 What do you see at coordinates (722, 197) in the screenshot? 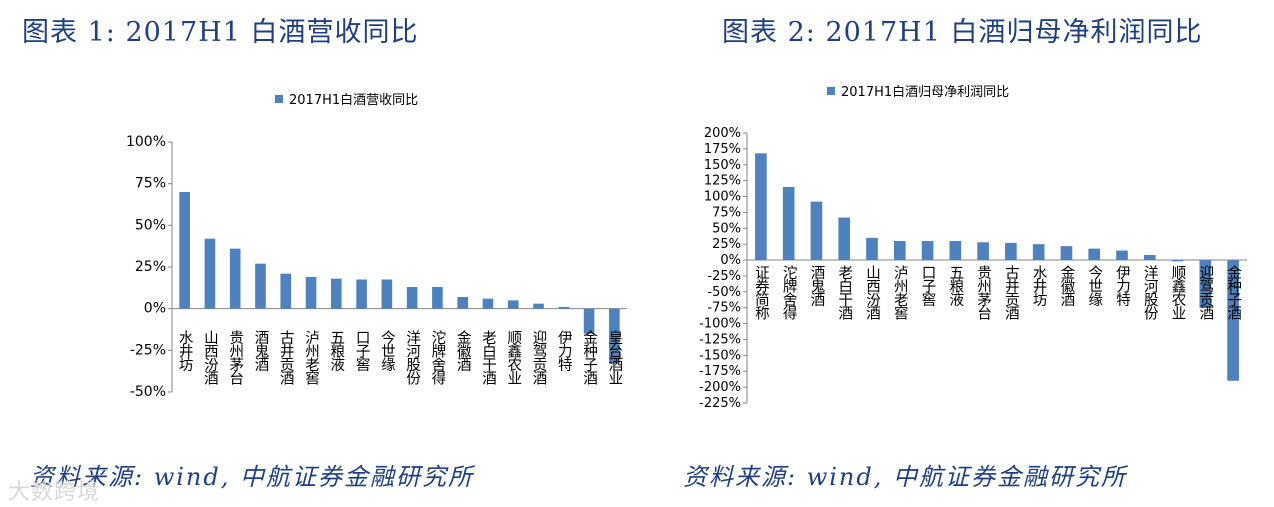
I see `chart2-y-tick-label: 100%` at bounding box center [722, 197].